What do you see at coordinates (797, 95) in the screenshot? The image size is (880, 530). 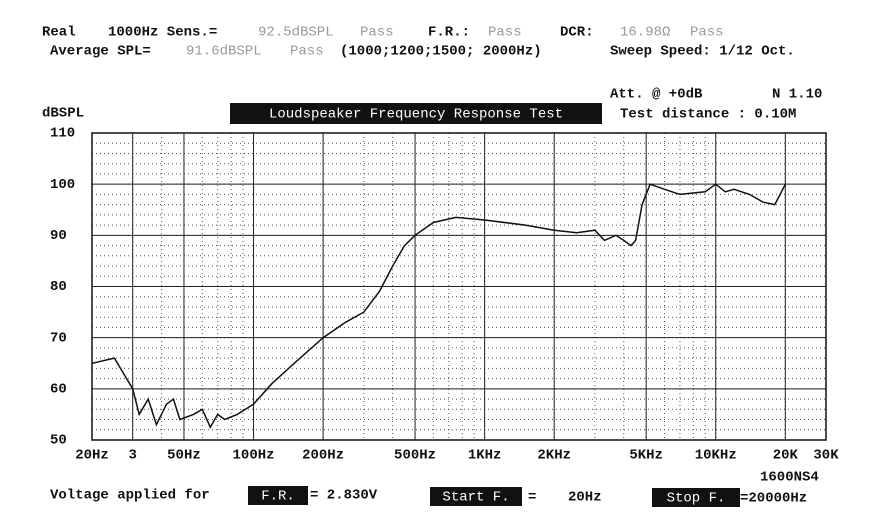 I see `n-value: N 1.10` at bounding box center [797, 95].